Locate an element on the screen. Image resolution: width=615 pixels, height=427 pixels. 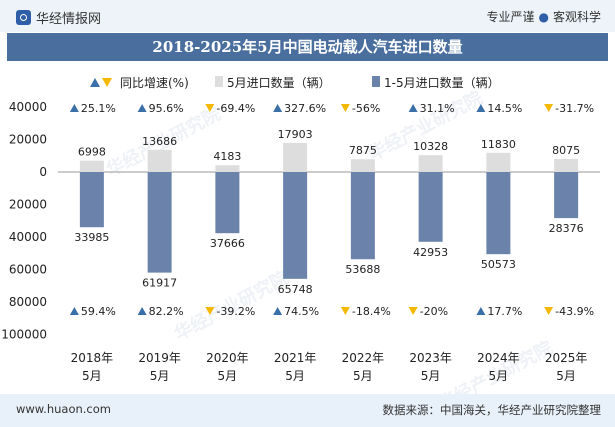
growth-monthly-label: 14.5% is located at coordinates (504, 108).